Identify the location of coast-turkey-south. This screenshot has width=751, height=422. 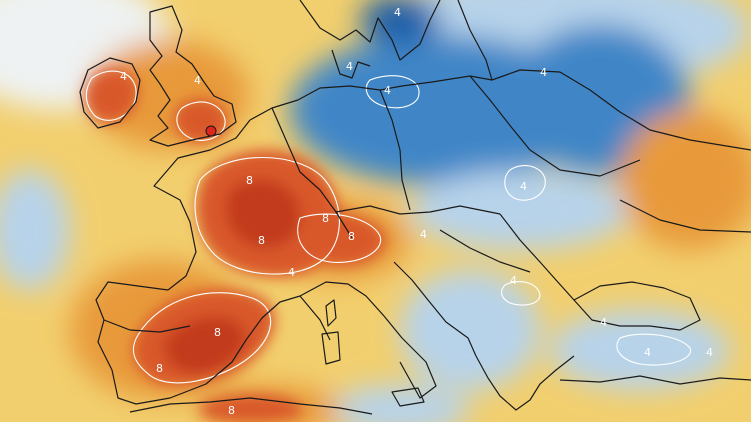
(655, 380).